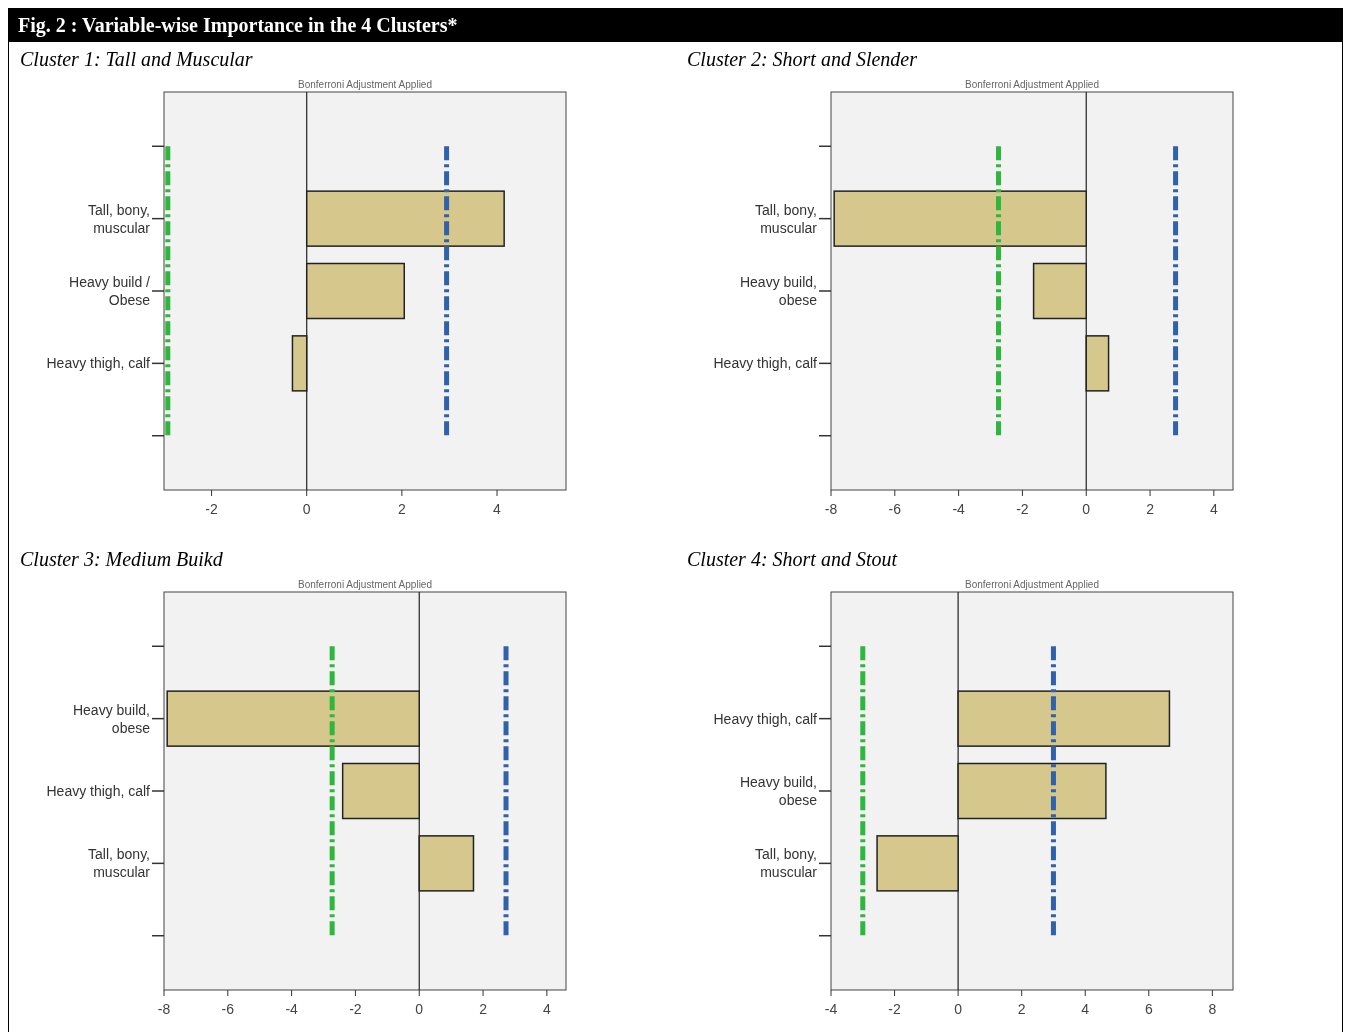  Describe the element at coordinates (136, 59) in the screenshot. I see `chart-title: Cluster 1: Tall and Muscular` at that location.